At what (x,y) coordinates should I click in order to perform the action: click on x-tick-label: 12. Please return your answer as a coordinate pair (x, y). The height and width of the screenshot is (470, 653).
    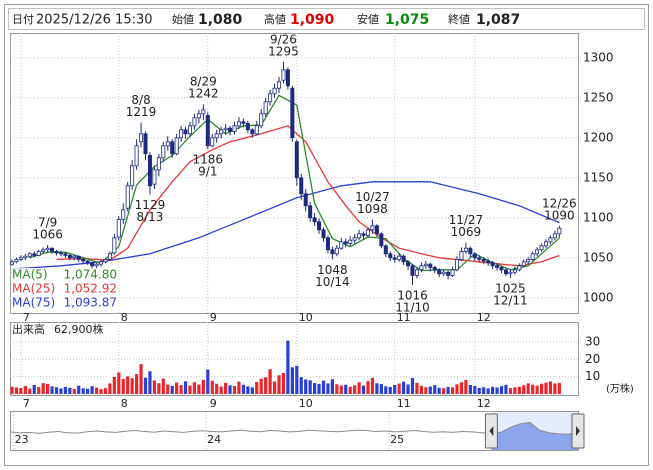
    Looking at the image, I should click on (484, 317).